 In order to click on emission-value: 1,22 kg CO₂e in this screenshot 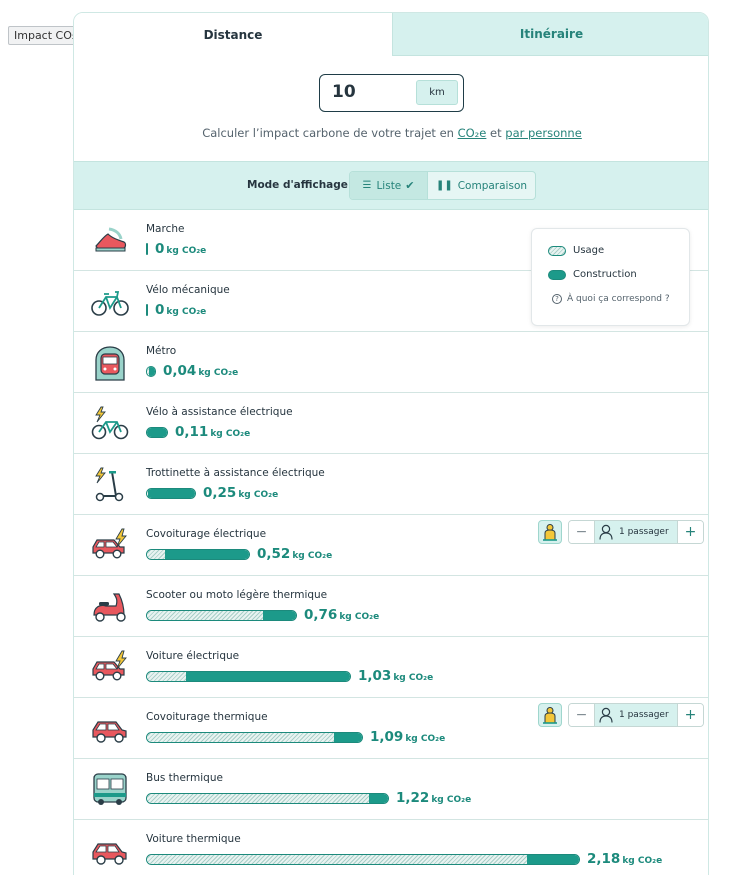, I will do `click(433, 798)`.